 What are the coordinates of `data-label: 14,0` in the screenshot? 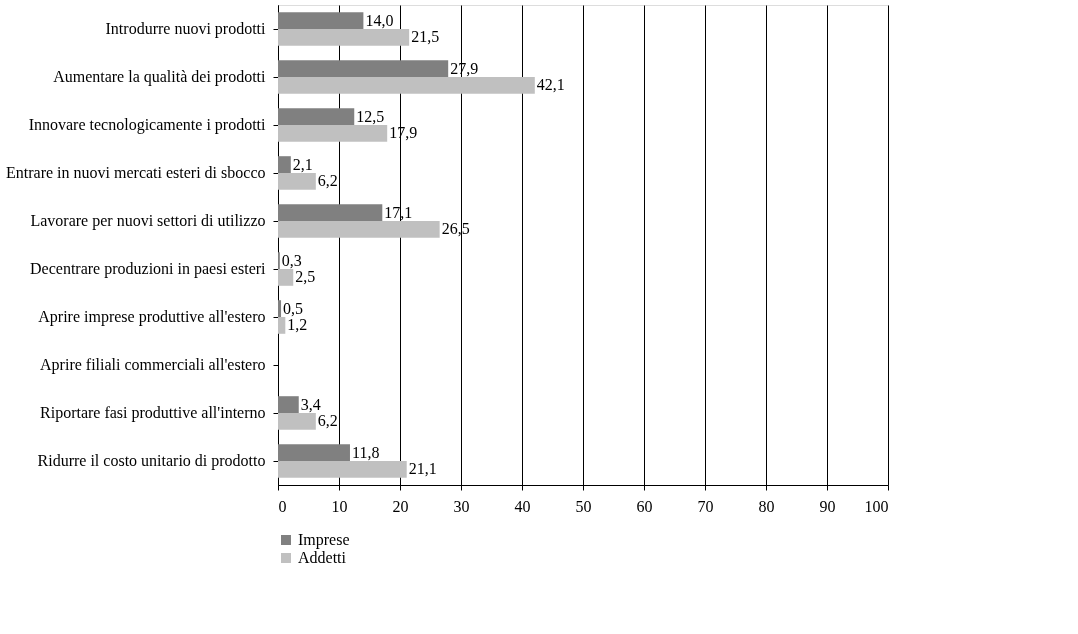 It's located at (379, 20).